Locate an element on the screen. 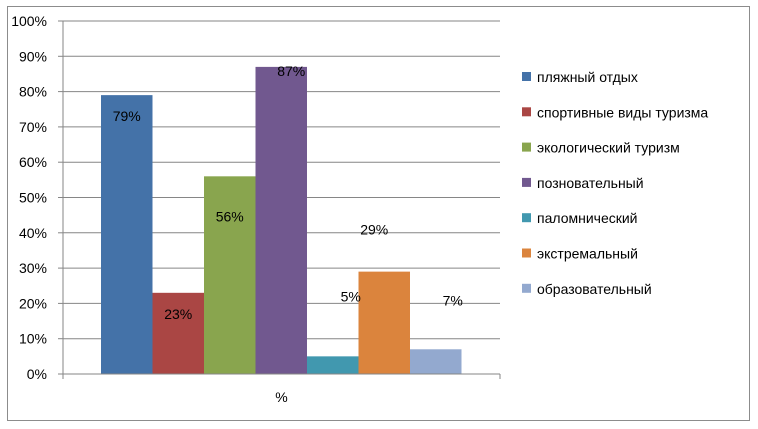  legend-label: экстремальный is located at coordinates (587, 254).